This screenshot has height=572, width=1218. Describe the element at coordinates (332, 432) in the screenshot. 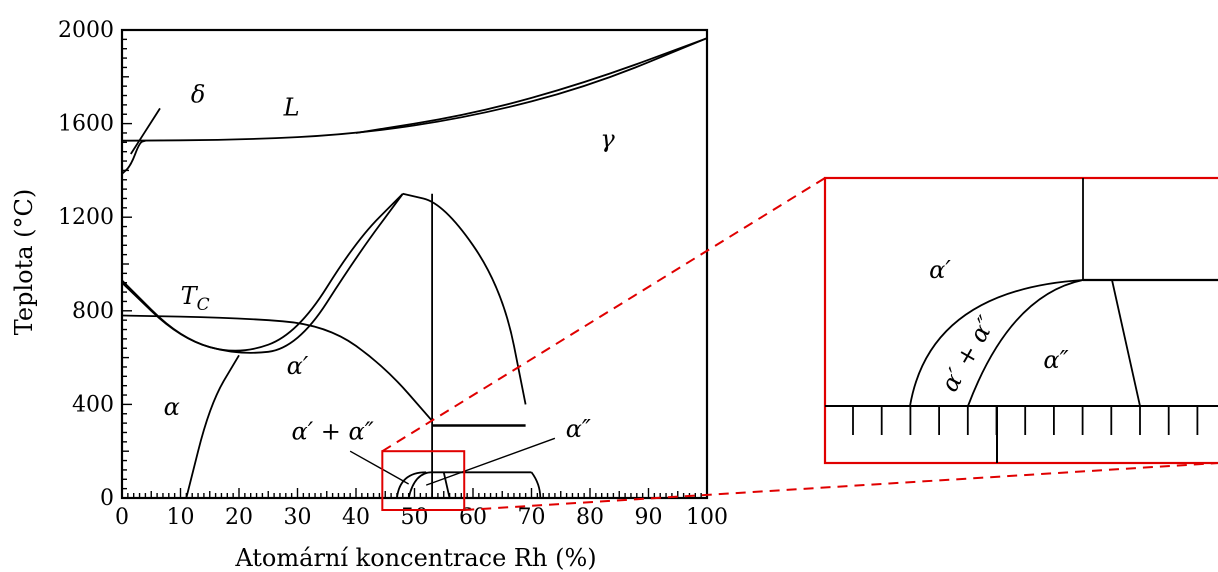

I see `region-label: α′ + α″` at that location.